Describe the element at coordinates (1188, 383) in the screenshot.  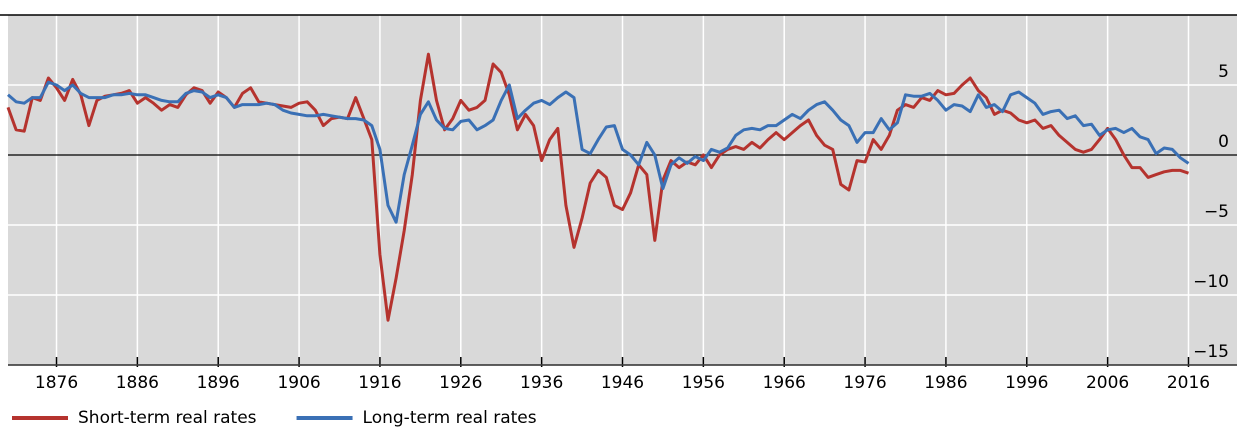
I see `x-tick-label: 2016` at that location.